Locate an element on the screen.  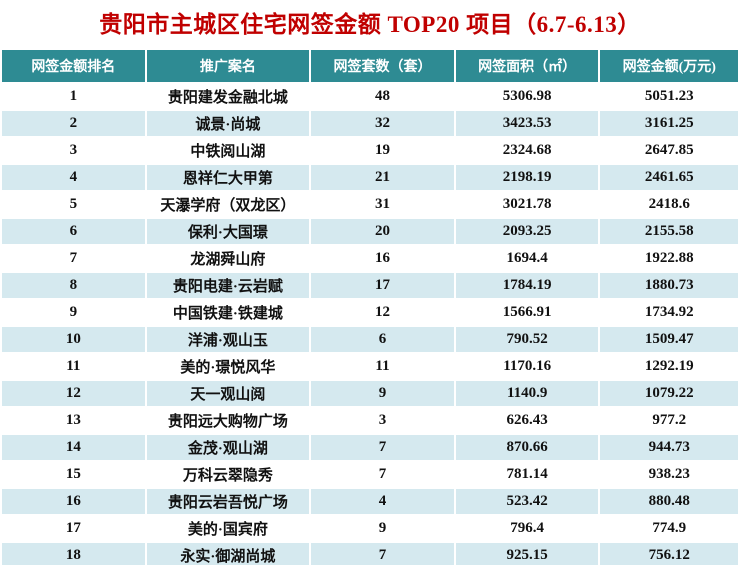
rank-cell: 7 is located at coordinates (73, 258).